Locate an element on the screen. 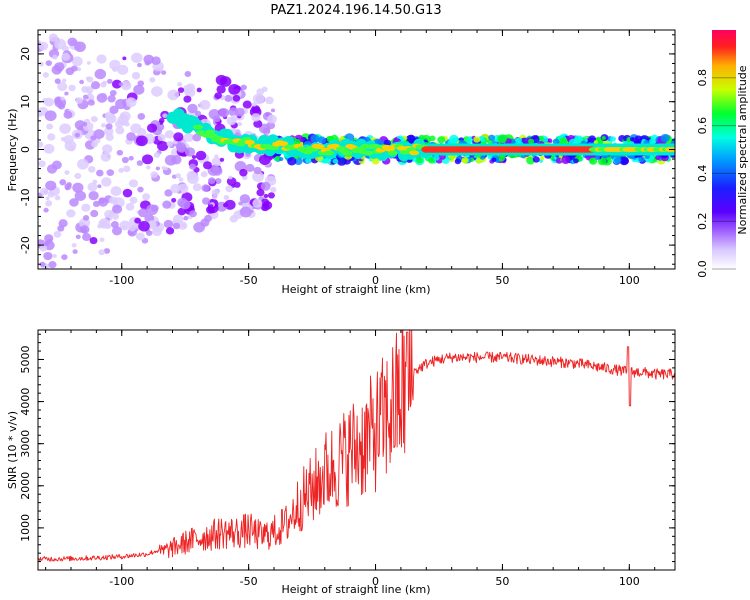  snr-xtick-label: 0 is located at coordinates (375, 581).